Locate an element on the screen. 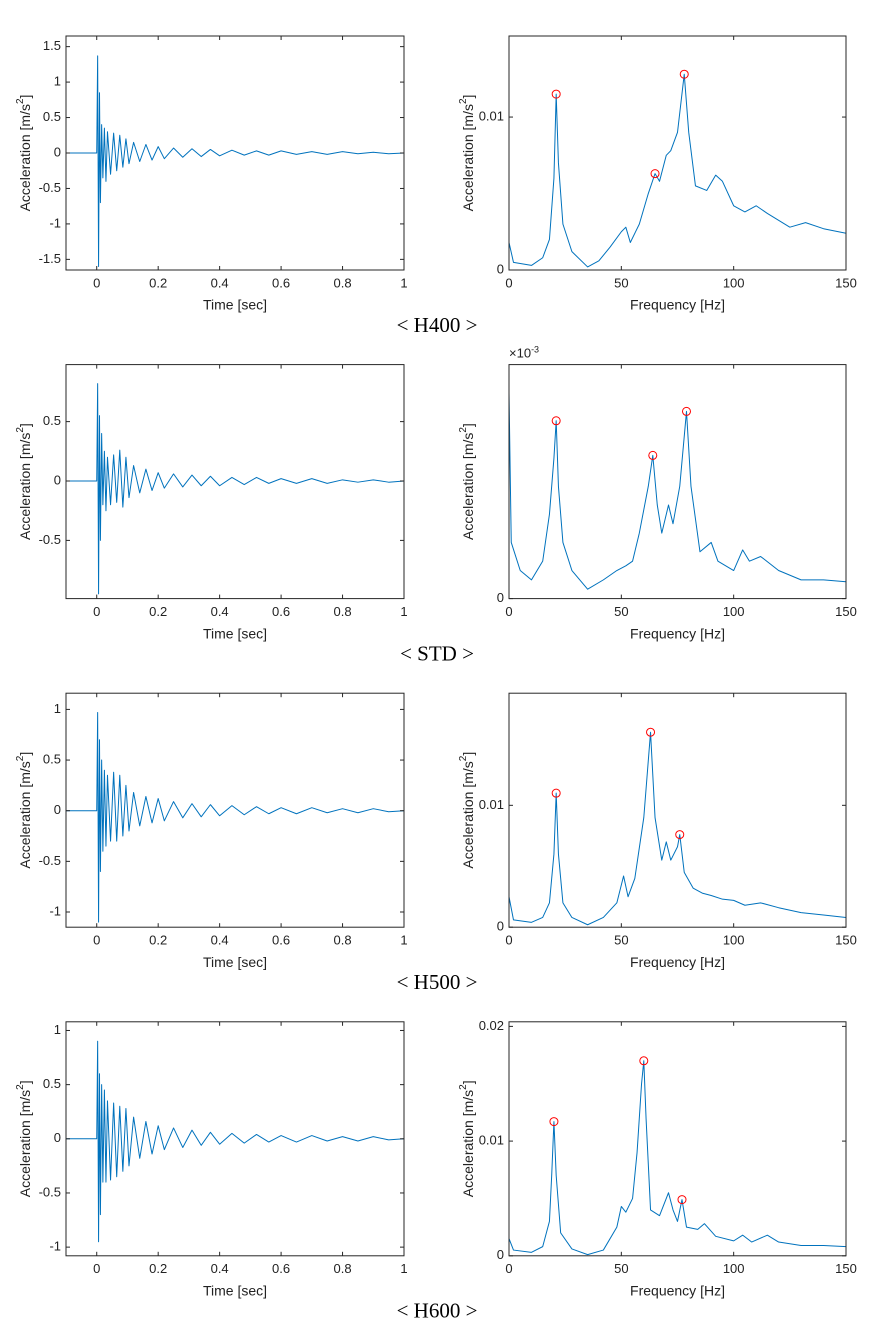  y-tick-label: 1.5 is located at coordinates (52, 45).